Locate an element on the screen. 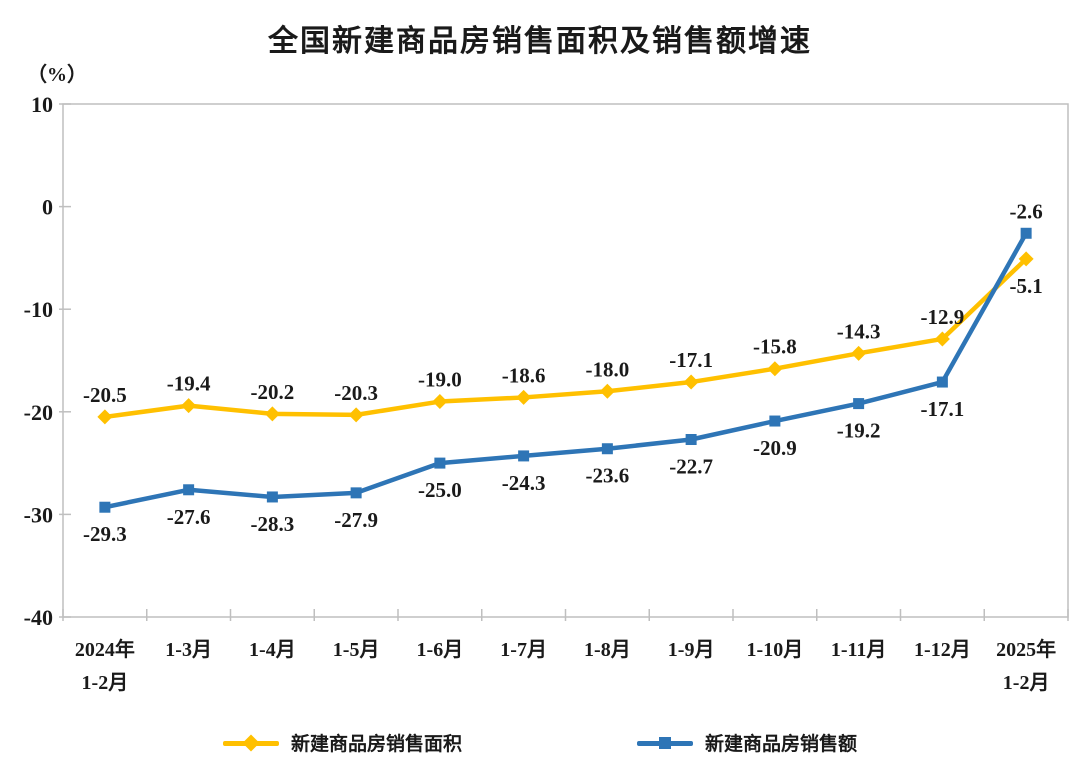 This screenshot has height=769, width=1080. data-label: -18.6 is located at coordinates (524, 375).